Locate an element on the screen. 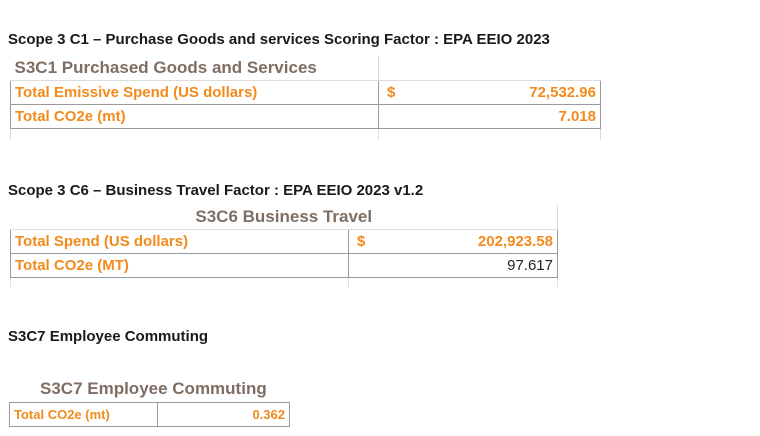 The width and height of the screenshot is (760, 436). total-emissive-spend-value: 72,532.96 is located at coordinates (562, 92).